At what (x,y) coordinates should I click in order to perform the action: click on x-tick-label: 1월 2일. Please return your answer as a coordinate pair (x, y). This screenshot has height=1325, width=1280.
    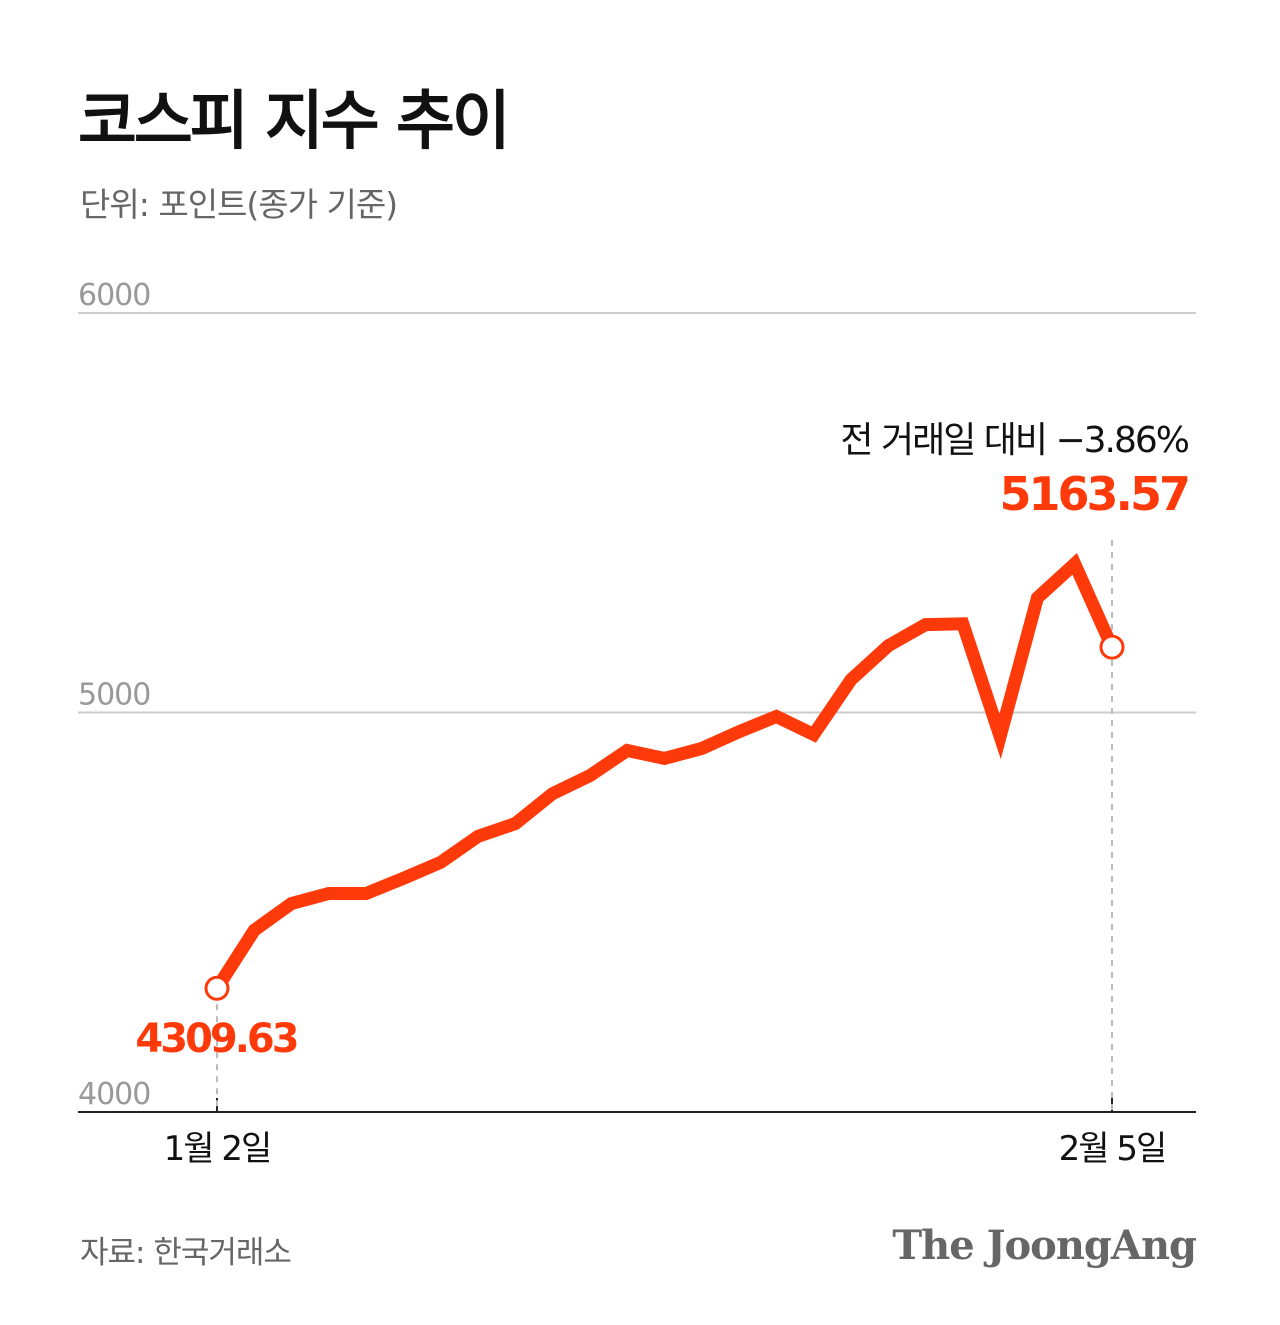
    Looking at the image, I should click on (217, 1149).